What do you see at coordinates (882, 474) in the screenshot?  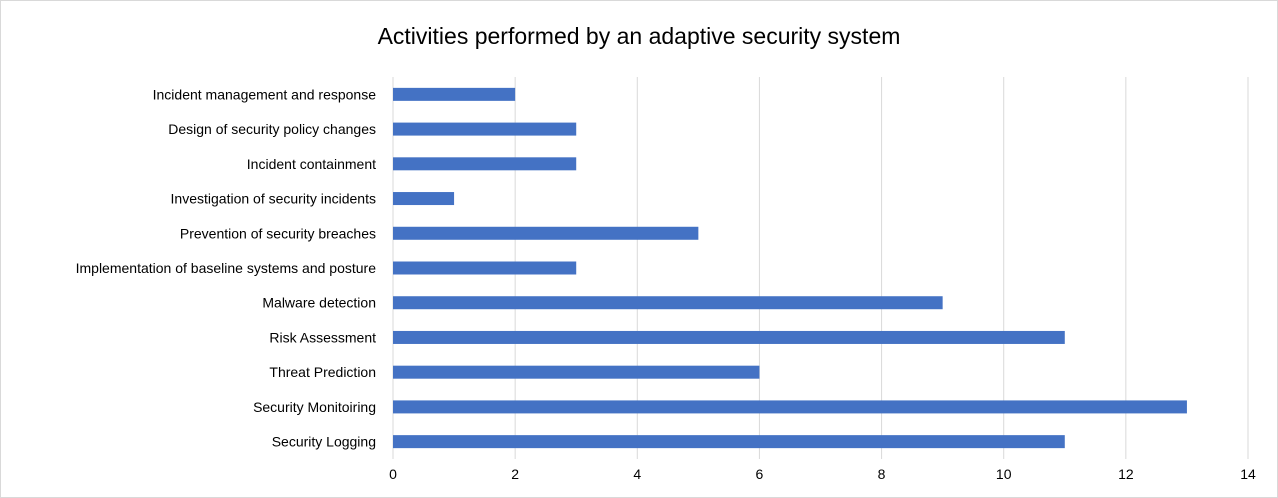 I see `x-tick-label: 8` at bounding box center [882, 474].